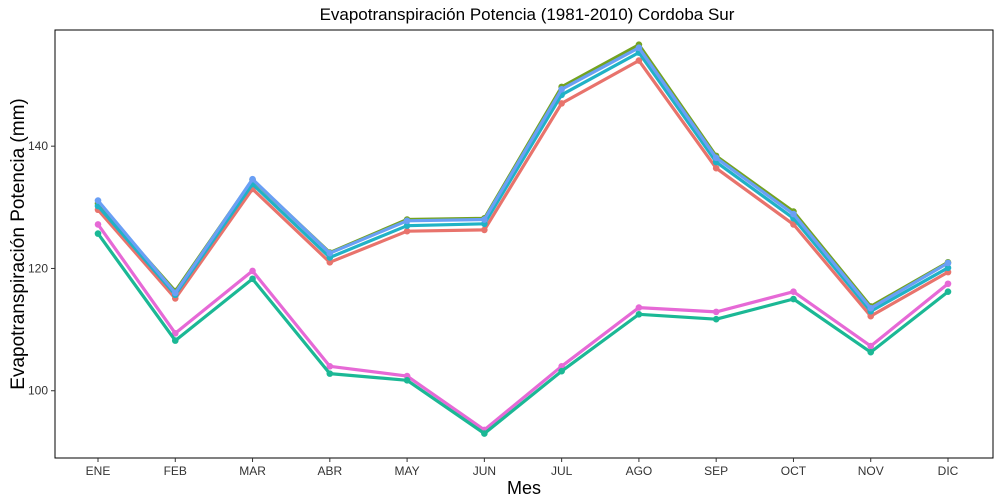 This screenshot has width=1000, height=500. Describe the element at coordinates (522, 468) in the screenshot. I see `x-axis: ENE FEB MAR ABR MAY JUN JUL AGO SEP OCT NOV DIC` at that location.